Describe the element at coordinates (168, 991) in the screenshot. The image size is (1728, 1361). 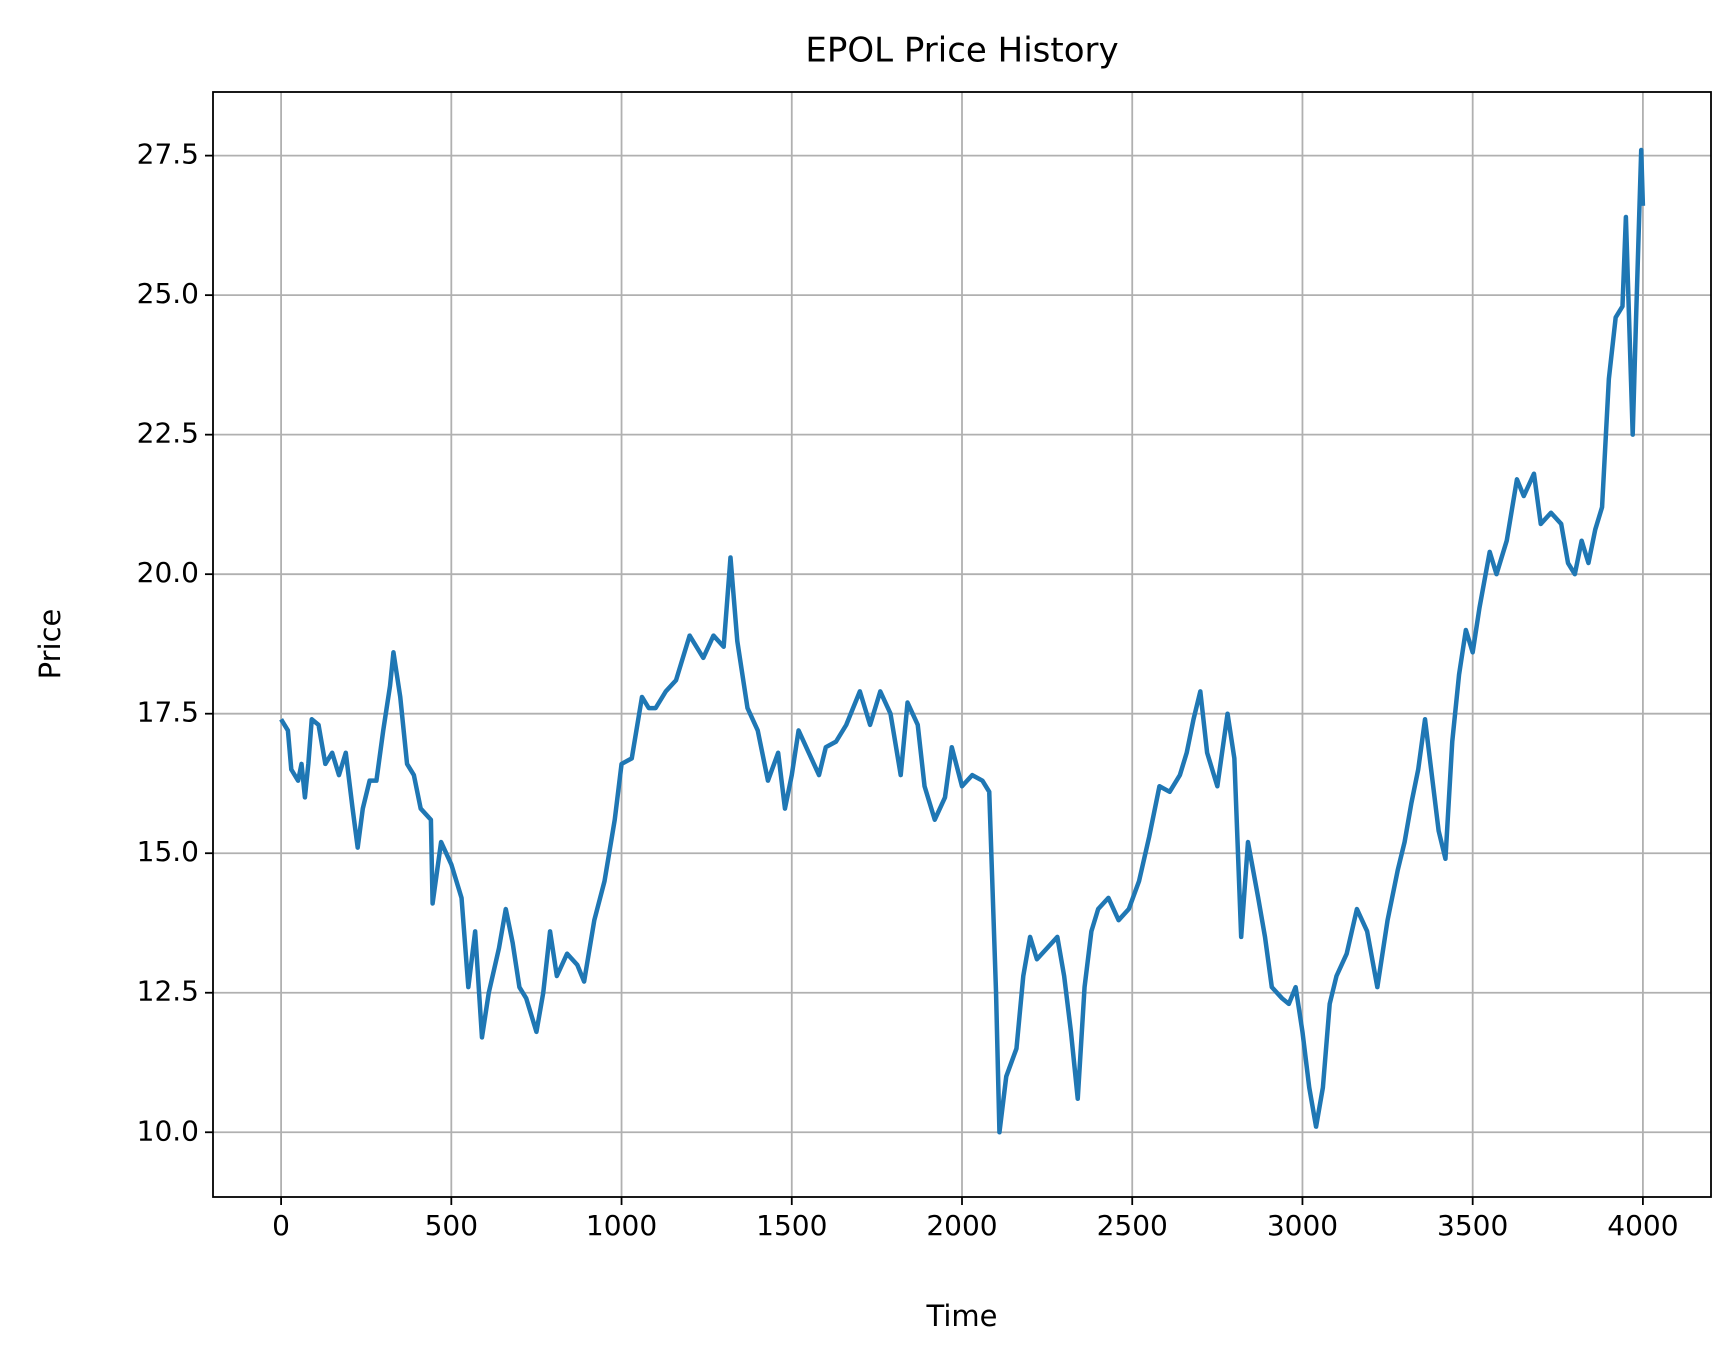
I see `y-tick-label: 12.5` at that location.